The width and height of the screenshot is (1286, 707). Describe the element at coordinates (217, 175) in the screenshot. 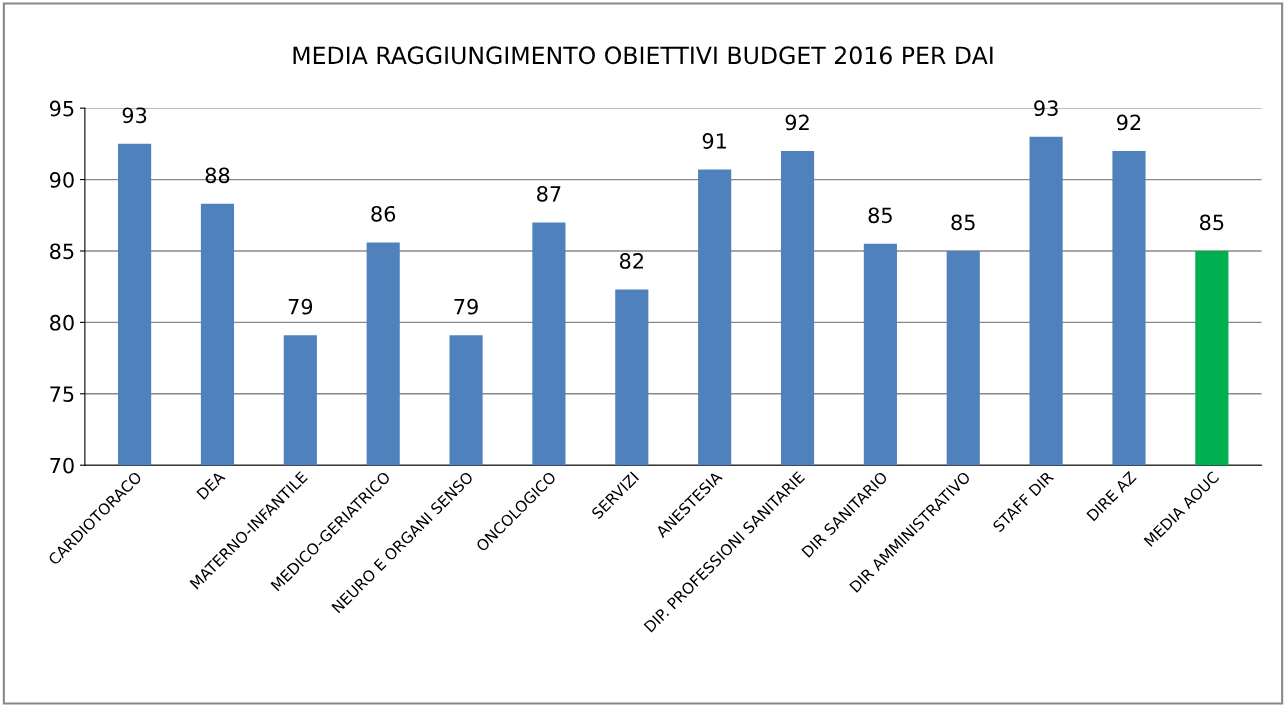

I see `data-label: 88` at that location.